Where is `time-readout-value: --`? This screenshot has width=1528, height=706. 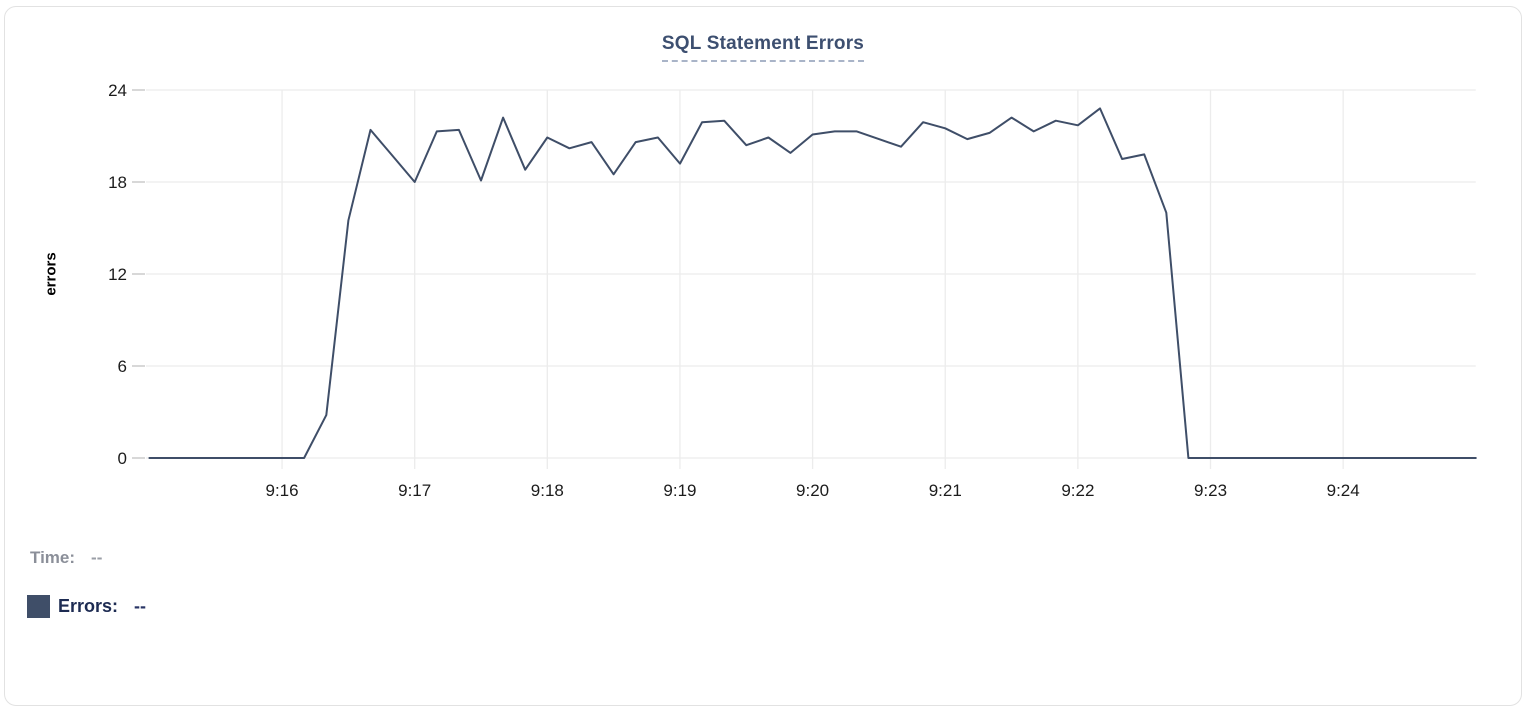
time-readout-value: -- is located at coordinates (97, 557).